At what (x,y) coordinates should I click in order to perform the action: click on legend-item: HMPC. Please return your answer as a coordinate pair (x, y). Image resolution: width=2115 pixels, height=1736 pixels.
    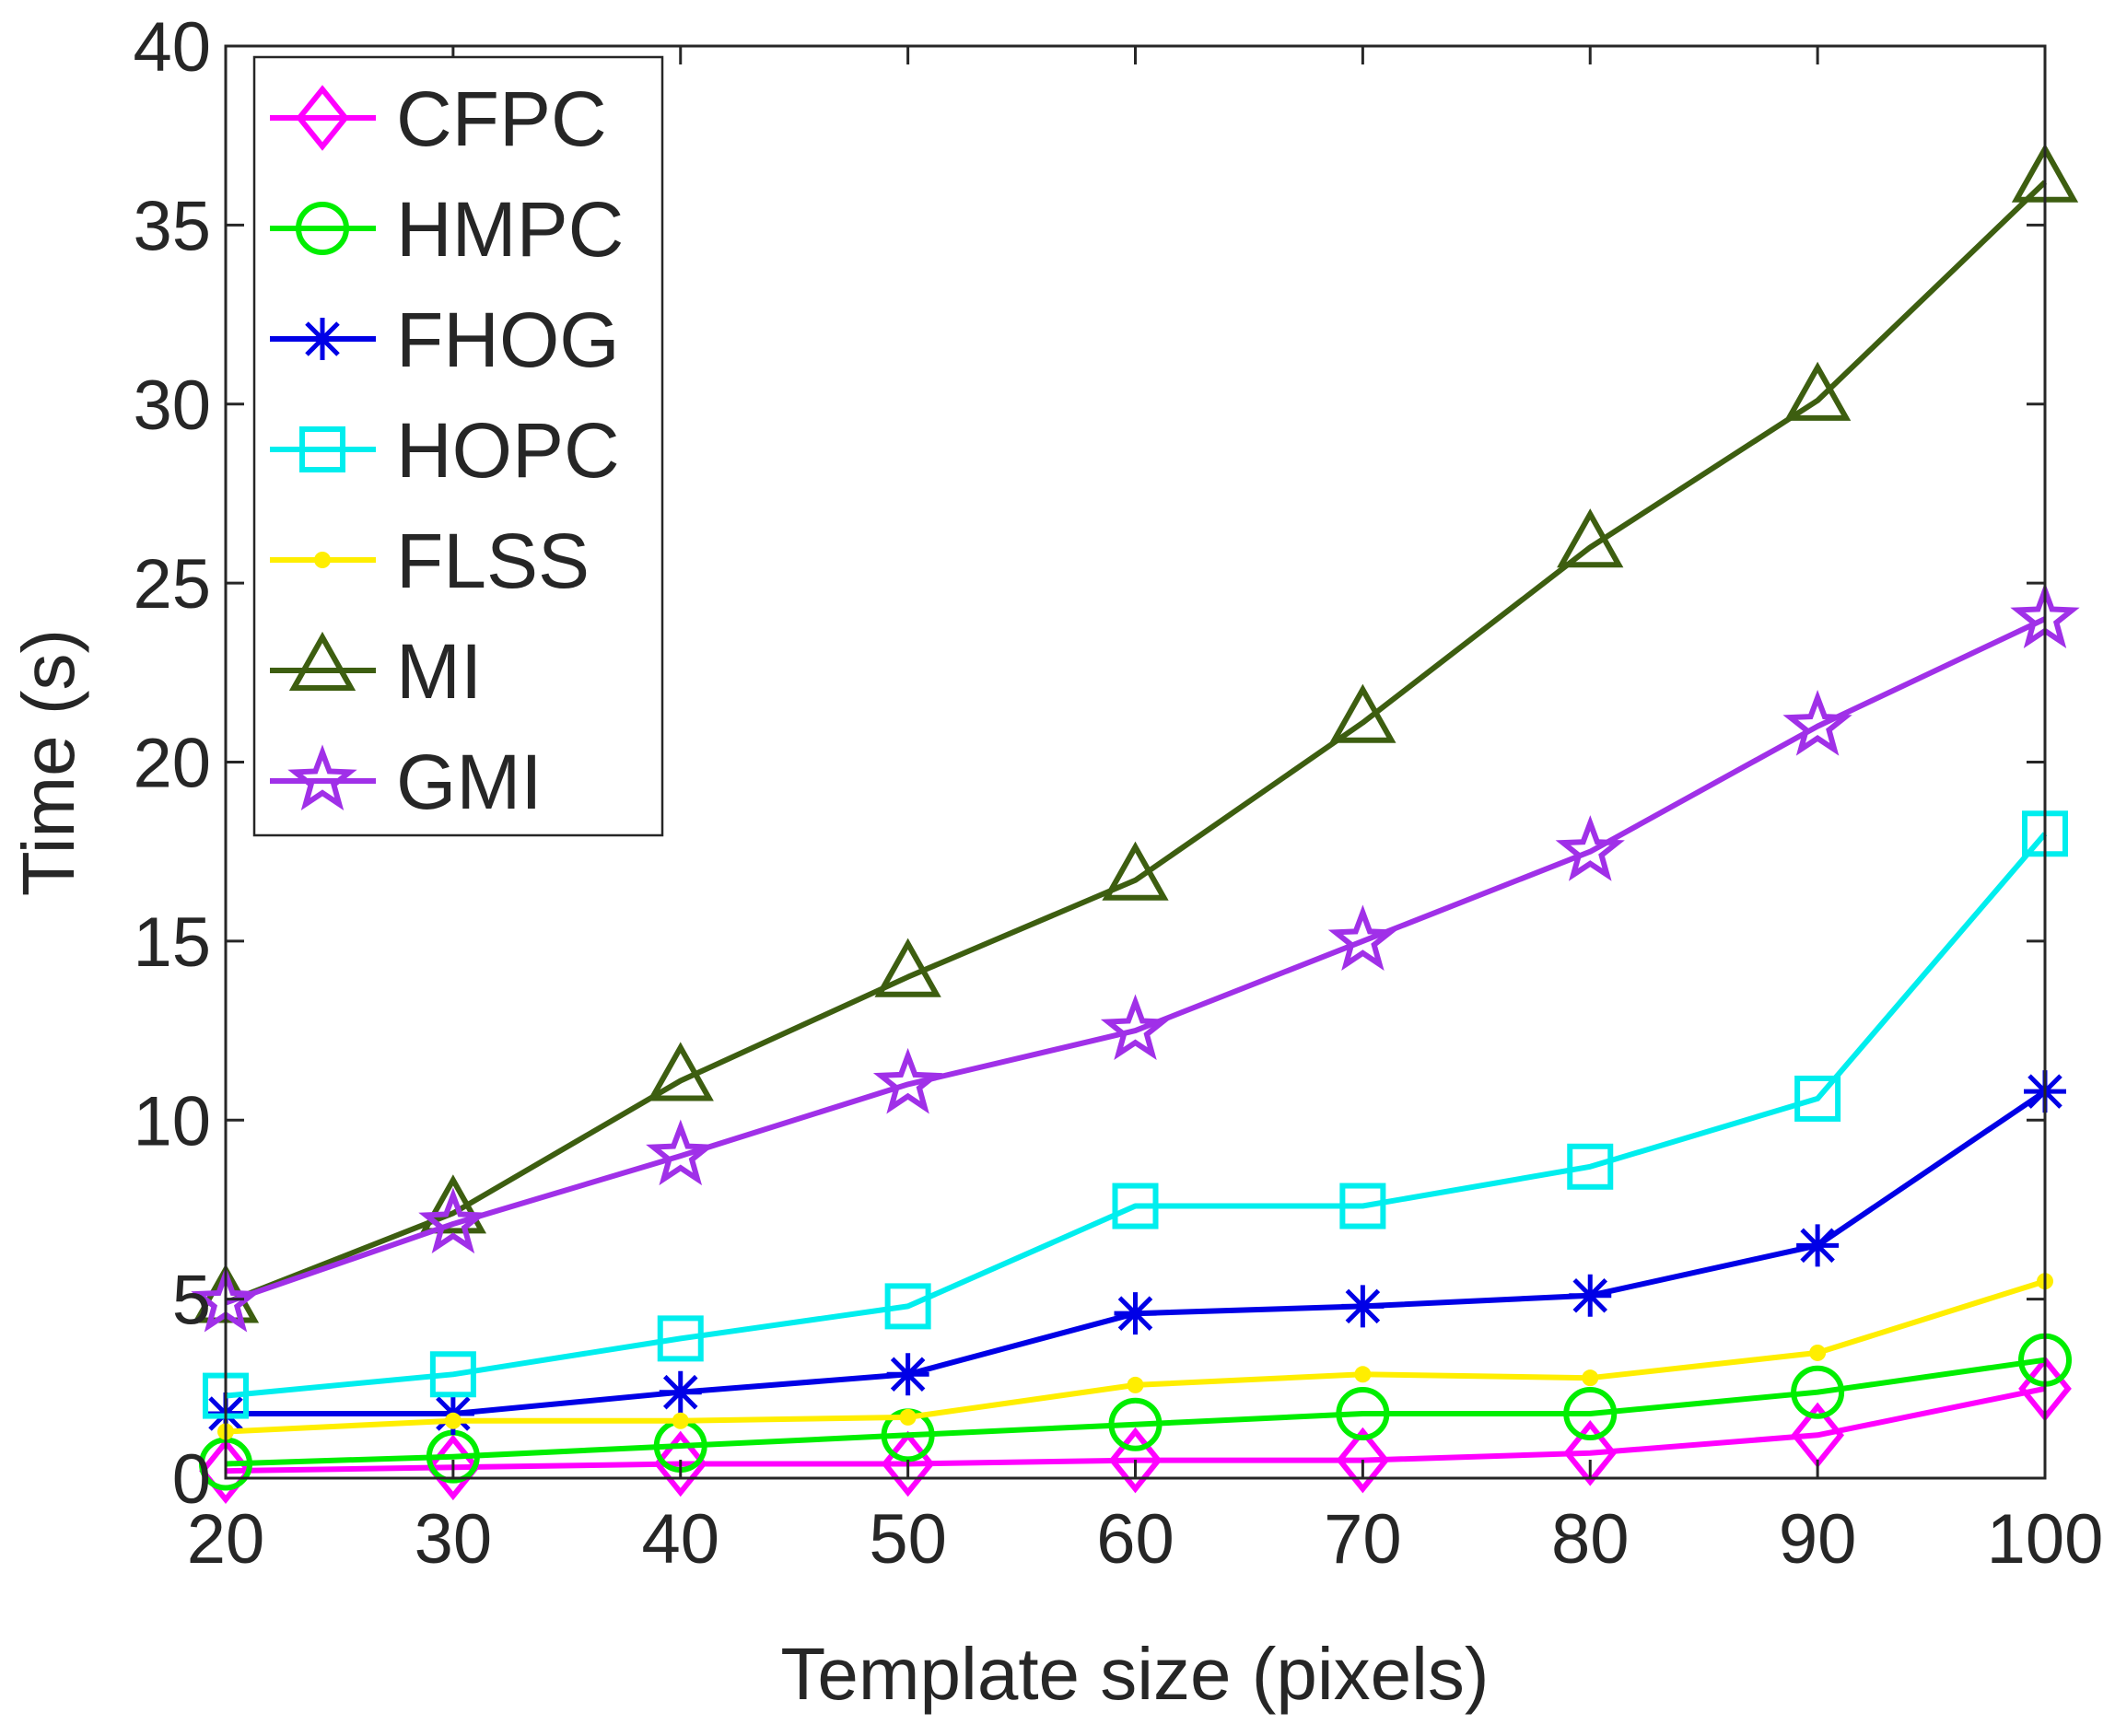
    Looking at the image, I should click on (447, 229).